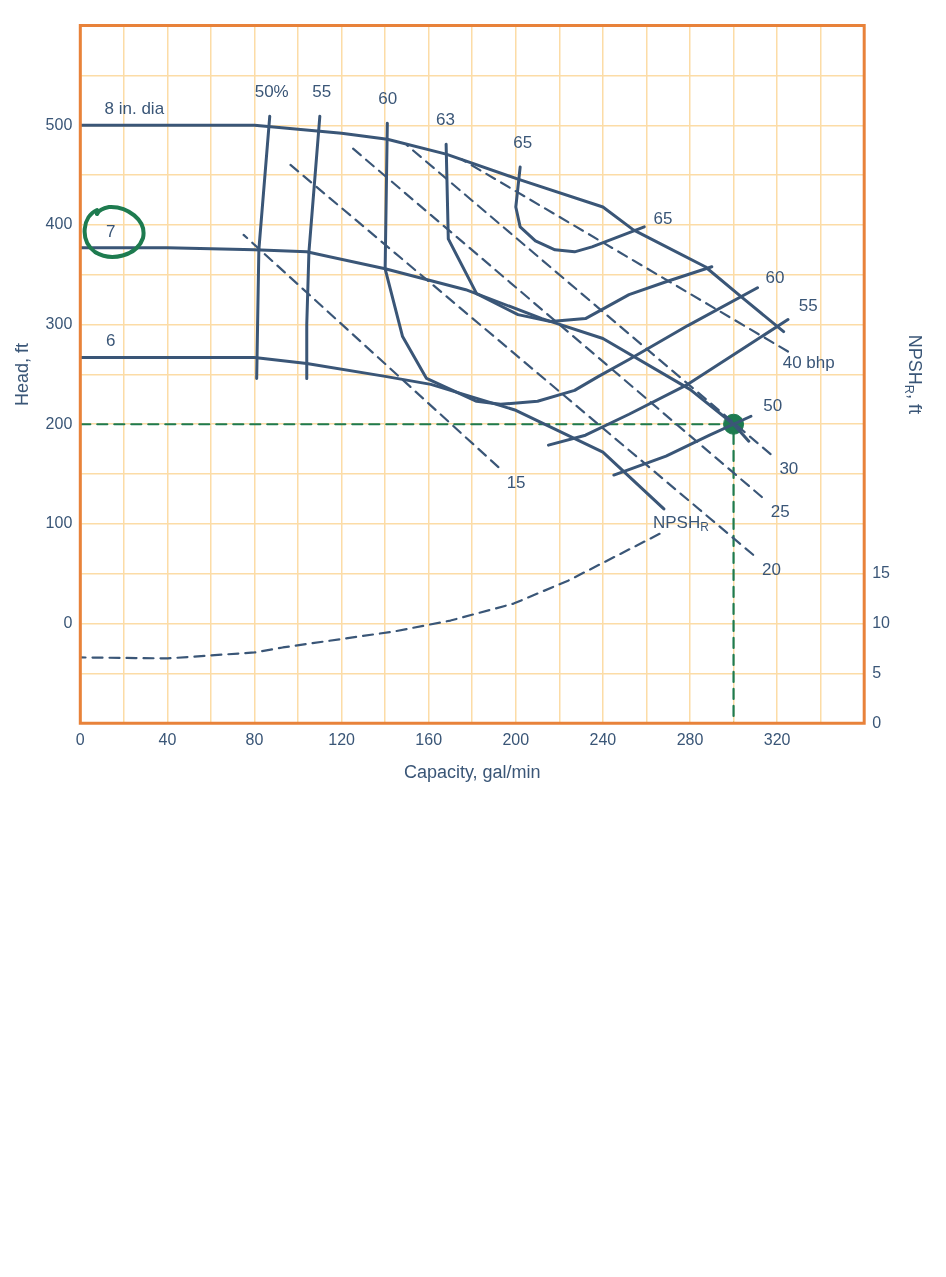  What do you see at coordinates (342, 740) in the screenshot?
I see `x-tick-label: 120` at bounding box center [342, 740].